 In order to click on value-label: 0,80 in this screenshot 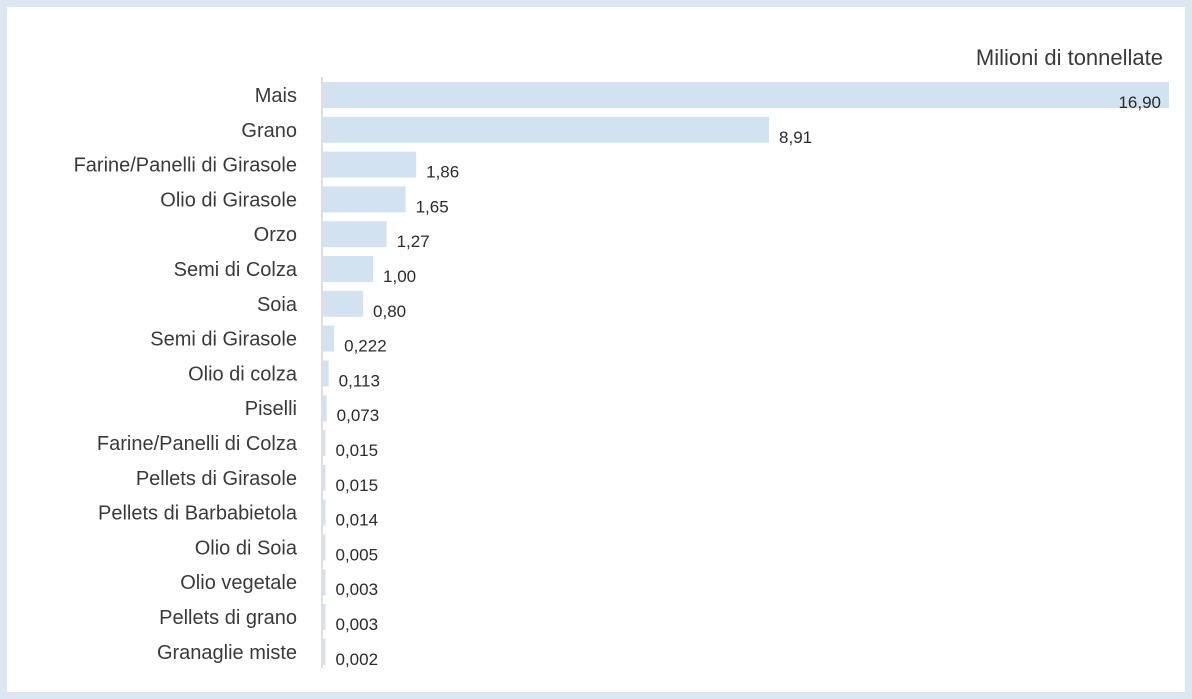, I will do `click(389, 311)`.